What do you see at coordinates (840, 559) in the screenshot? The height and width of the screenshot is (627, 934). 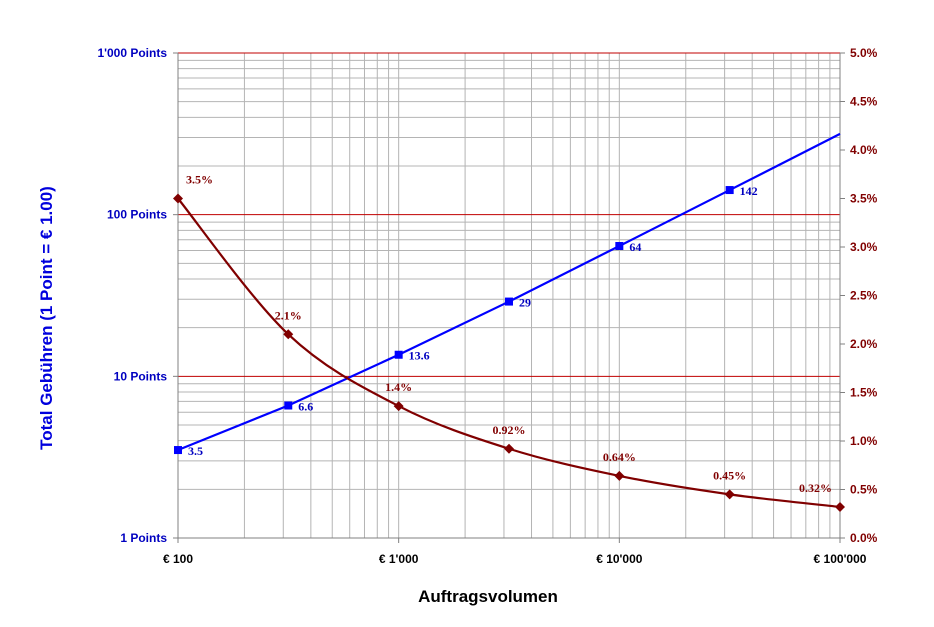 I see `x-tick-label: € 100'000` at bounding box center [840, 559].